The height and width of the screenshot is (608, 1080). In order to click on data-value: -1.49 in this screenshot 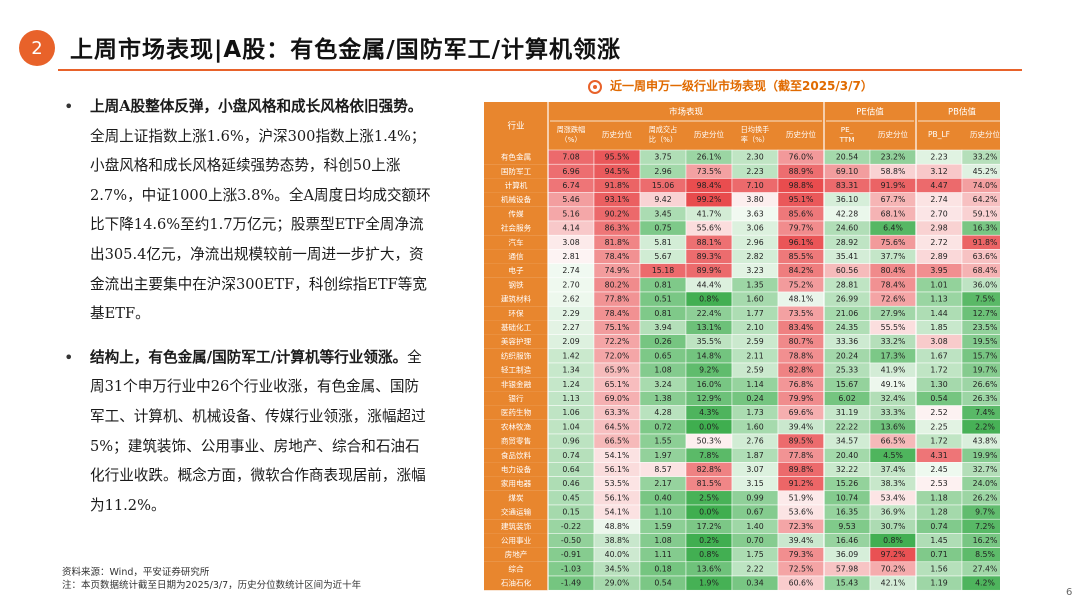, I will do `click(571, 583)`.